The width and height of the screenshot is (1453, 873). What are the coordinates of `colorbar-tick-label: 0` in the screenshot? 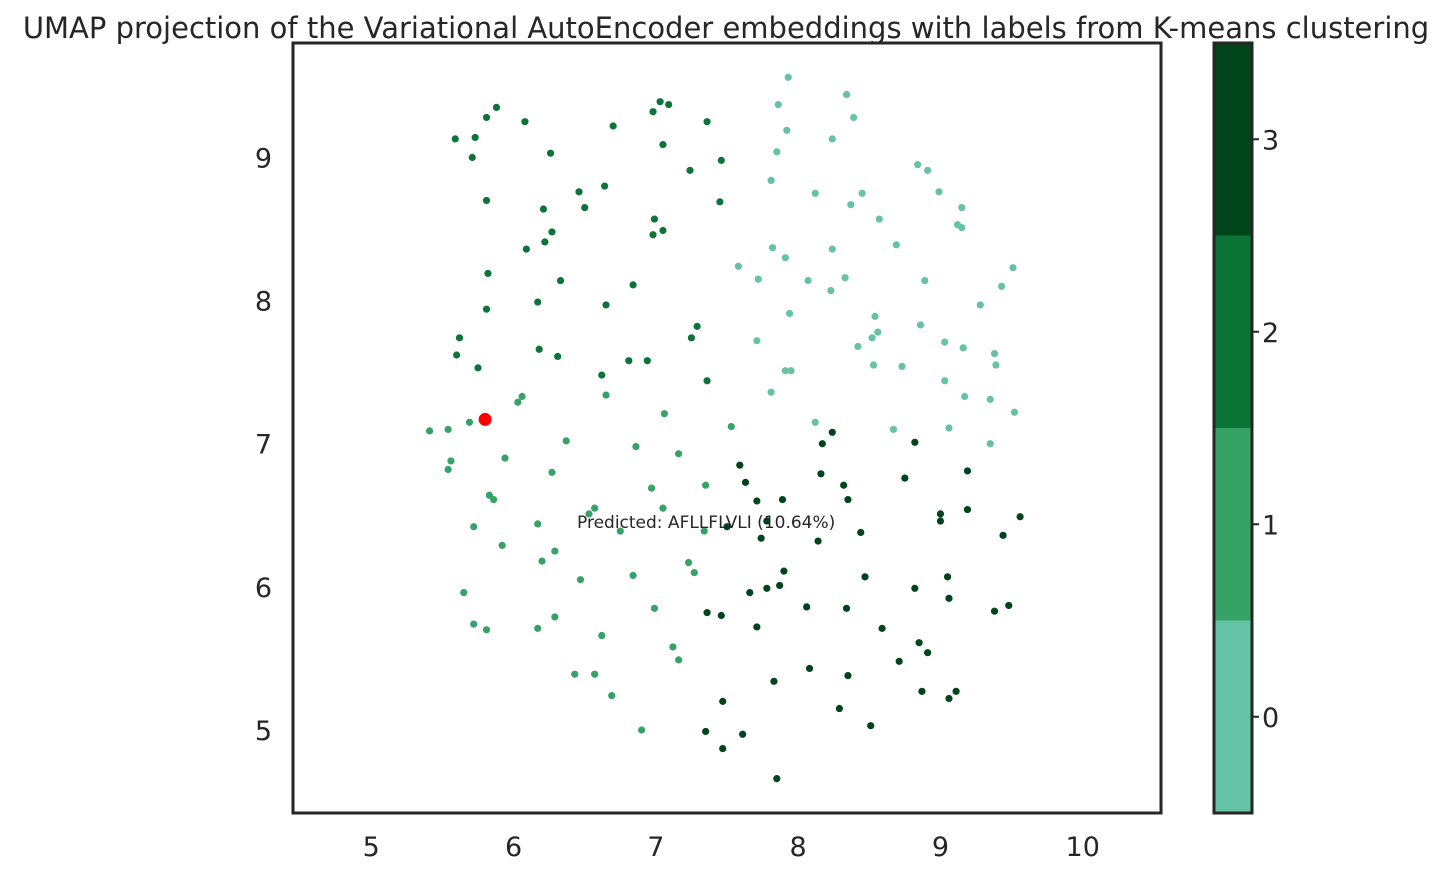 It's located at (1270, 718).